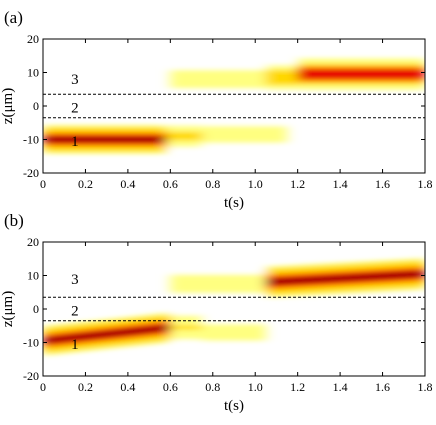 The width and height of the screenshot is (436, 425). Describe the element at coordinates (13, 17) in the screenshot. I see `panel-label: (a)` at that location.